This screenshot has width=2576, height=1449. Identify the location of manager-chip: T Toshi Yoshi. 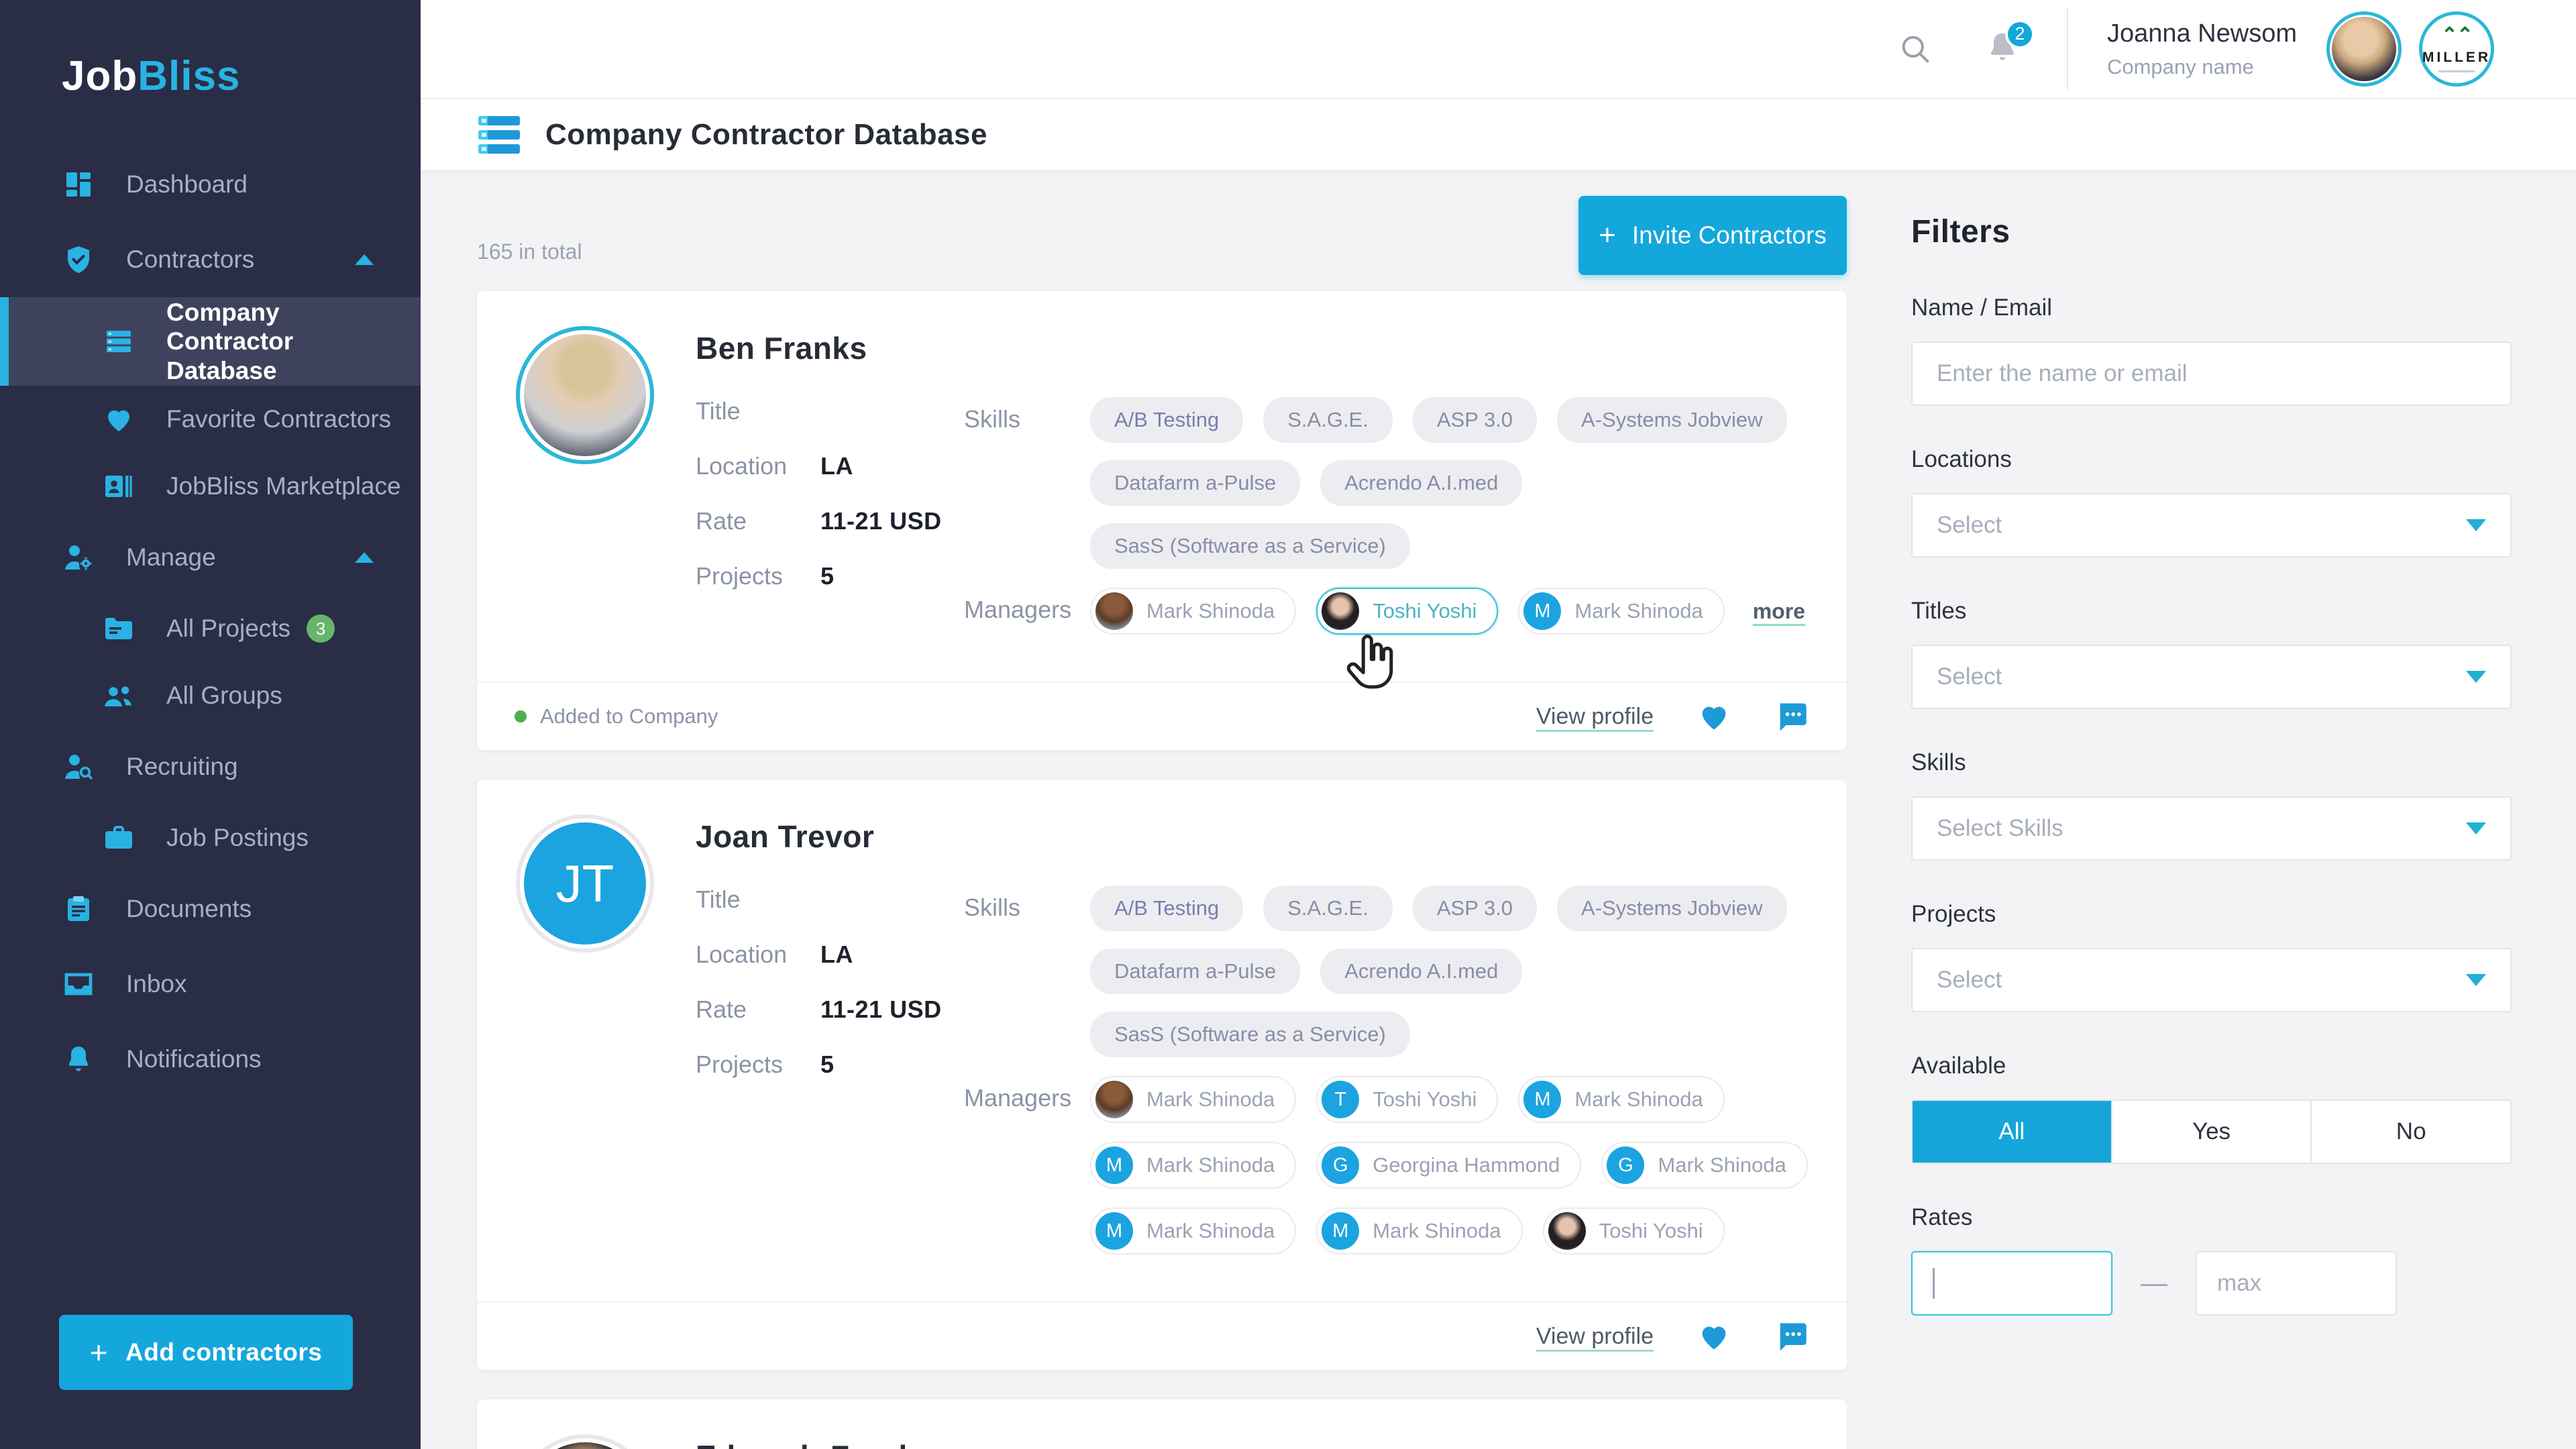
(1407, 1099).